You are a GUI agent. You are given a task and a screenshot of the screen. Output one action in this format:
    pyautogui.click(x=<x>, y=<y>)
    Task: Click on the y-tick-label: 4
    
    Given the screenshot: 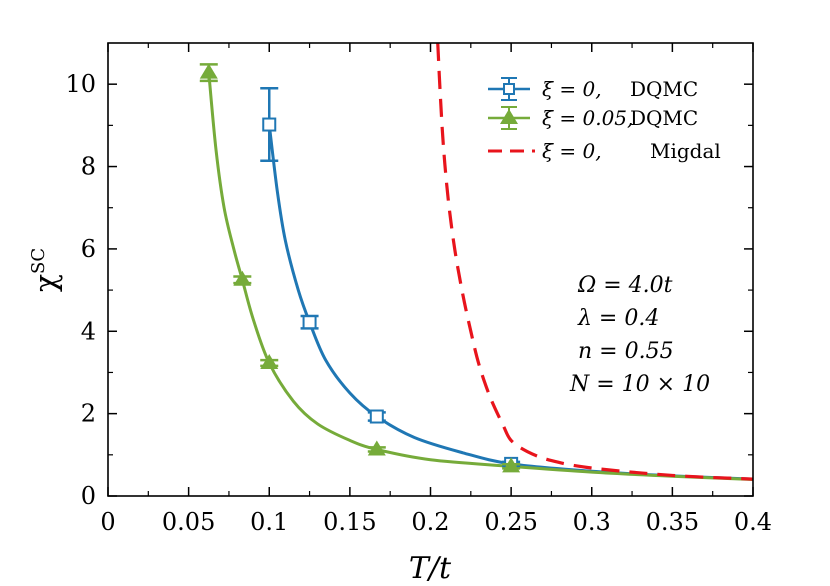 What is the action you would take?
    pyautogui.click(x=88, y=331)
    